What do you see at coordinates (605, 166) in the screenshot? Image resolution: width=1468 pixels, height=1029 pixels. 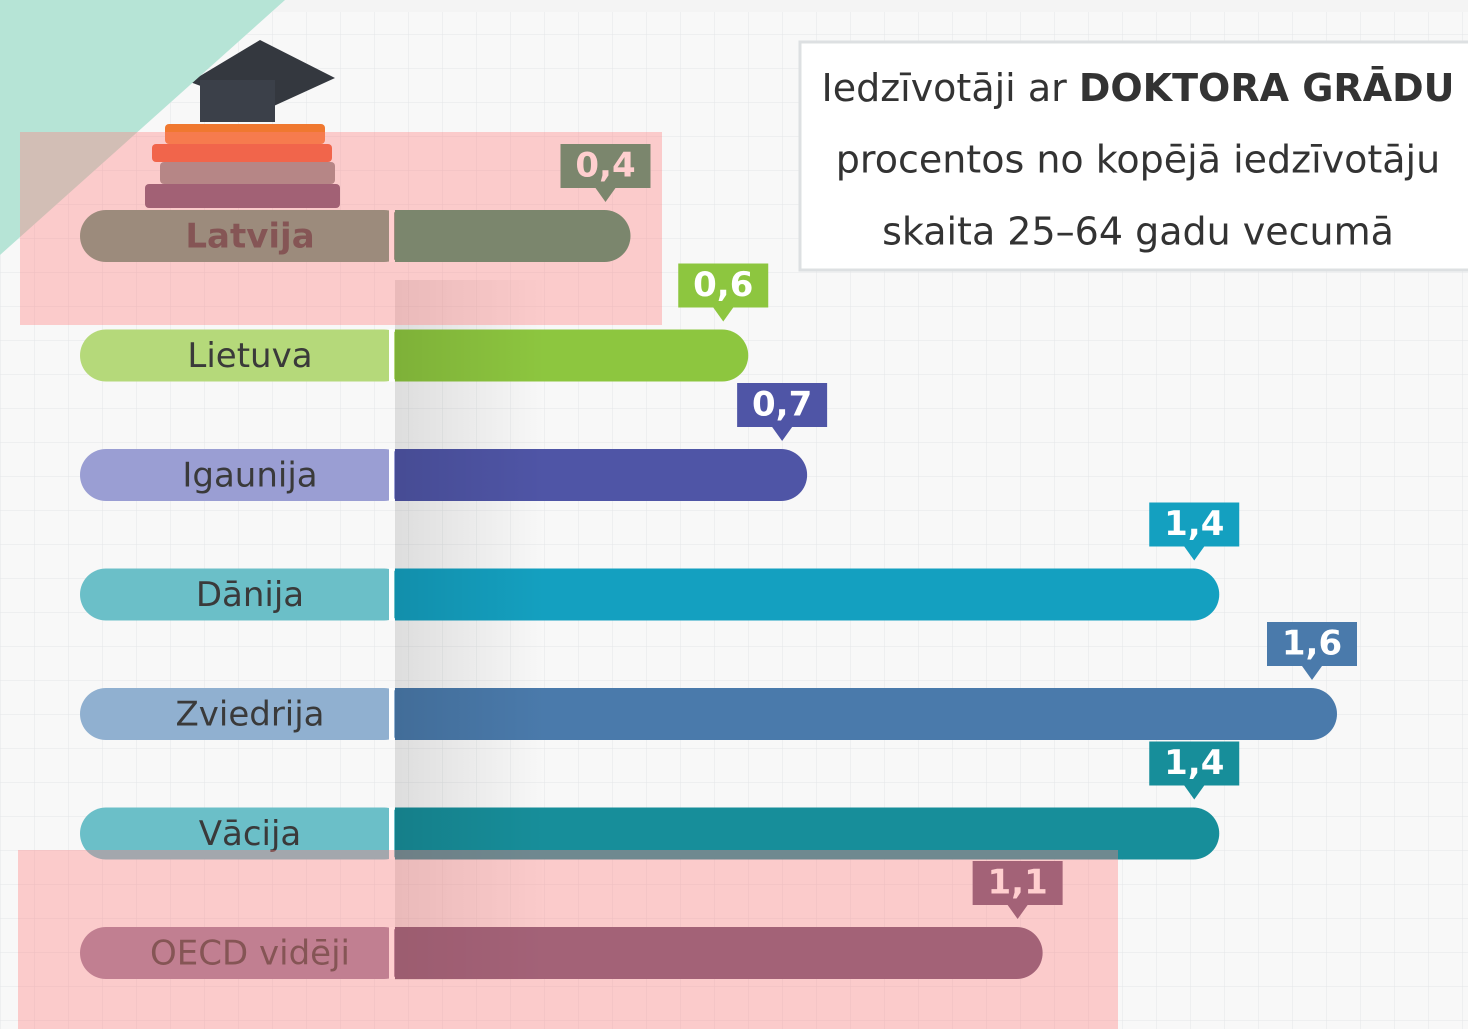 I see `value-label: 0,4` at bounding box center [605, 166].